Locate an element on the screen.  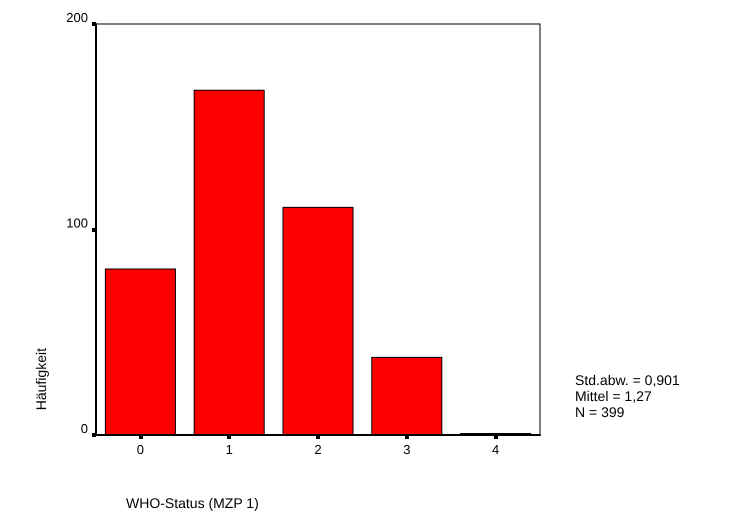
y-tick-label: 0 is located at coordinates (84, 428).